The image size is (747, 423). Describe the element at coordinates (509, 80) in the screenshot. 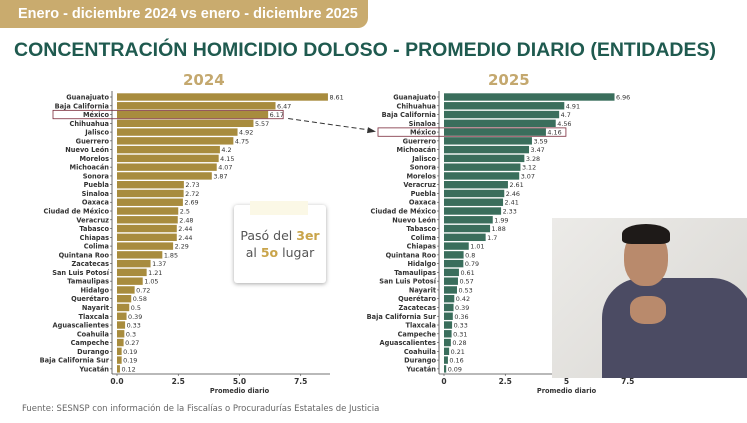

I see `chart-title-2025: 2025` at that location.